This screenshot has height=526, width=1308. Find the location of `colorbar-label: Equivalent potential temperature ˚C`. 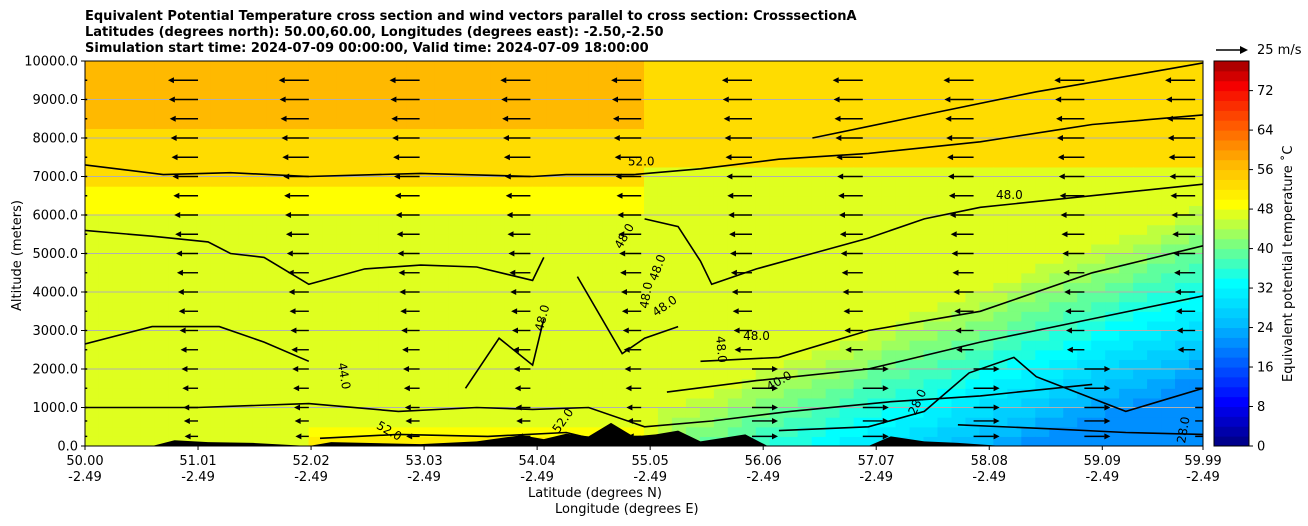

colorbar-label: Equivalent potential temperature ˚C is located at coordinates (1288, 263).